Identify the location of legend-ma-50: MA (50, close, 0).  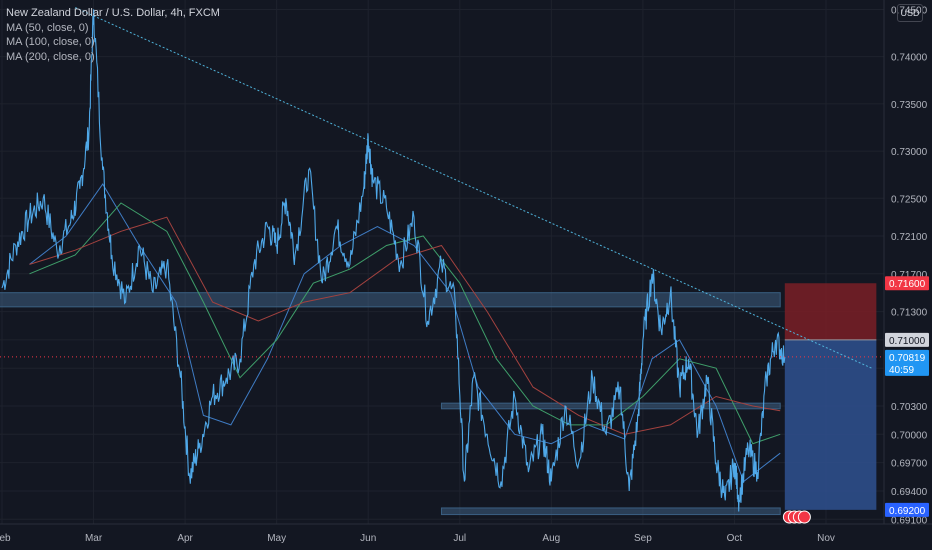
(47, 27).